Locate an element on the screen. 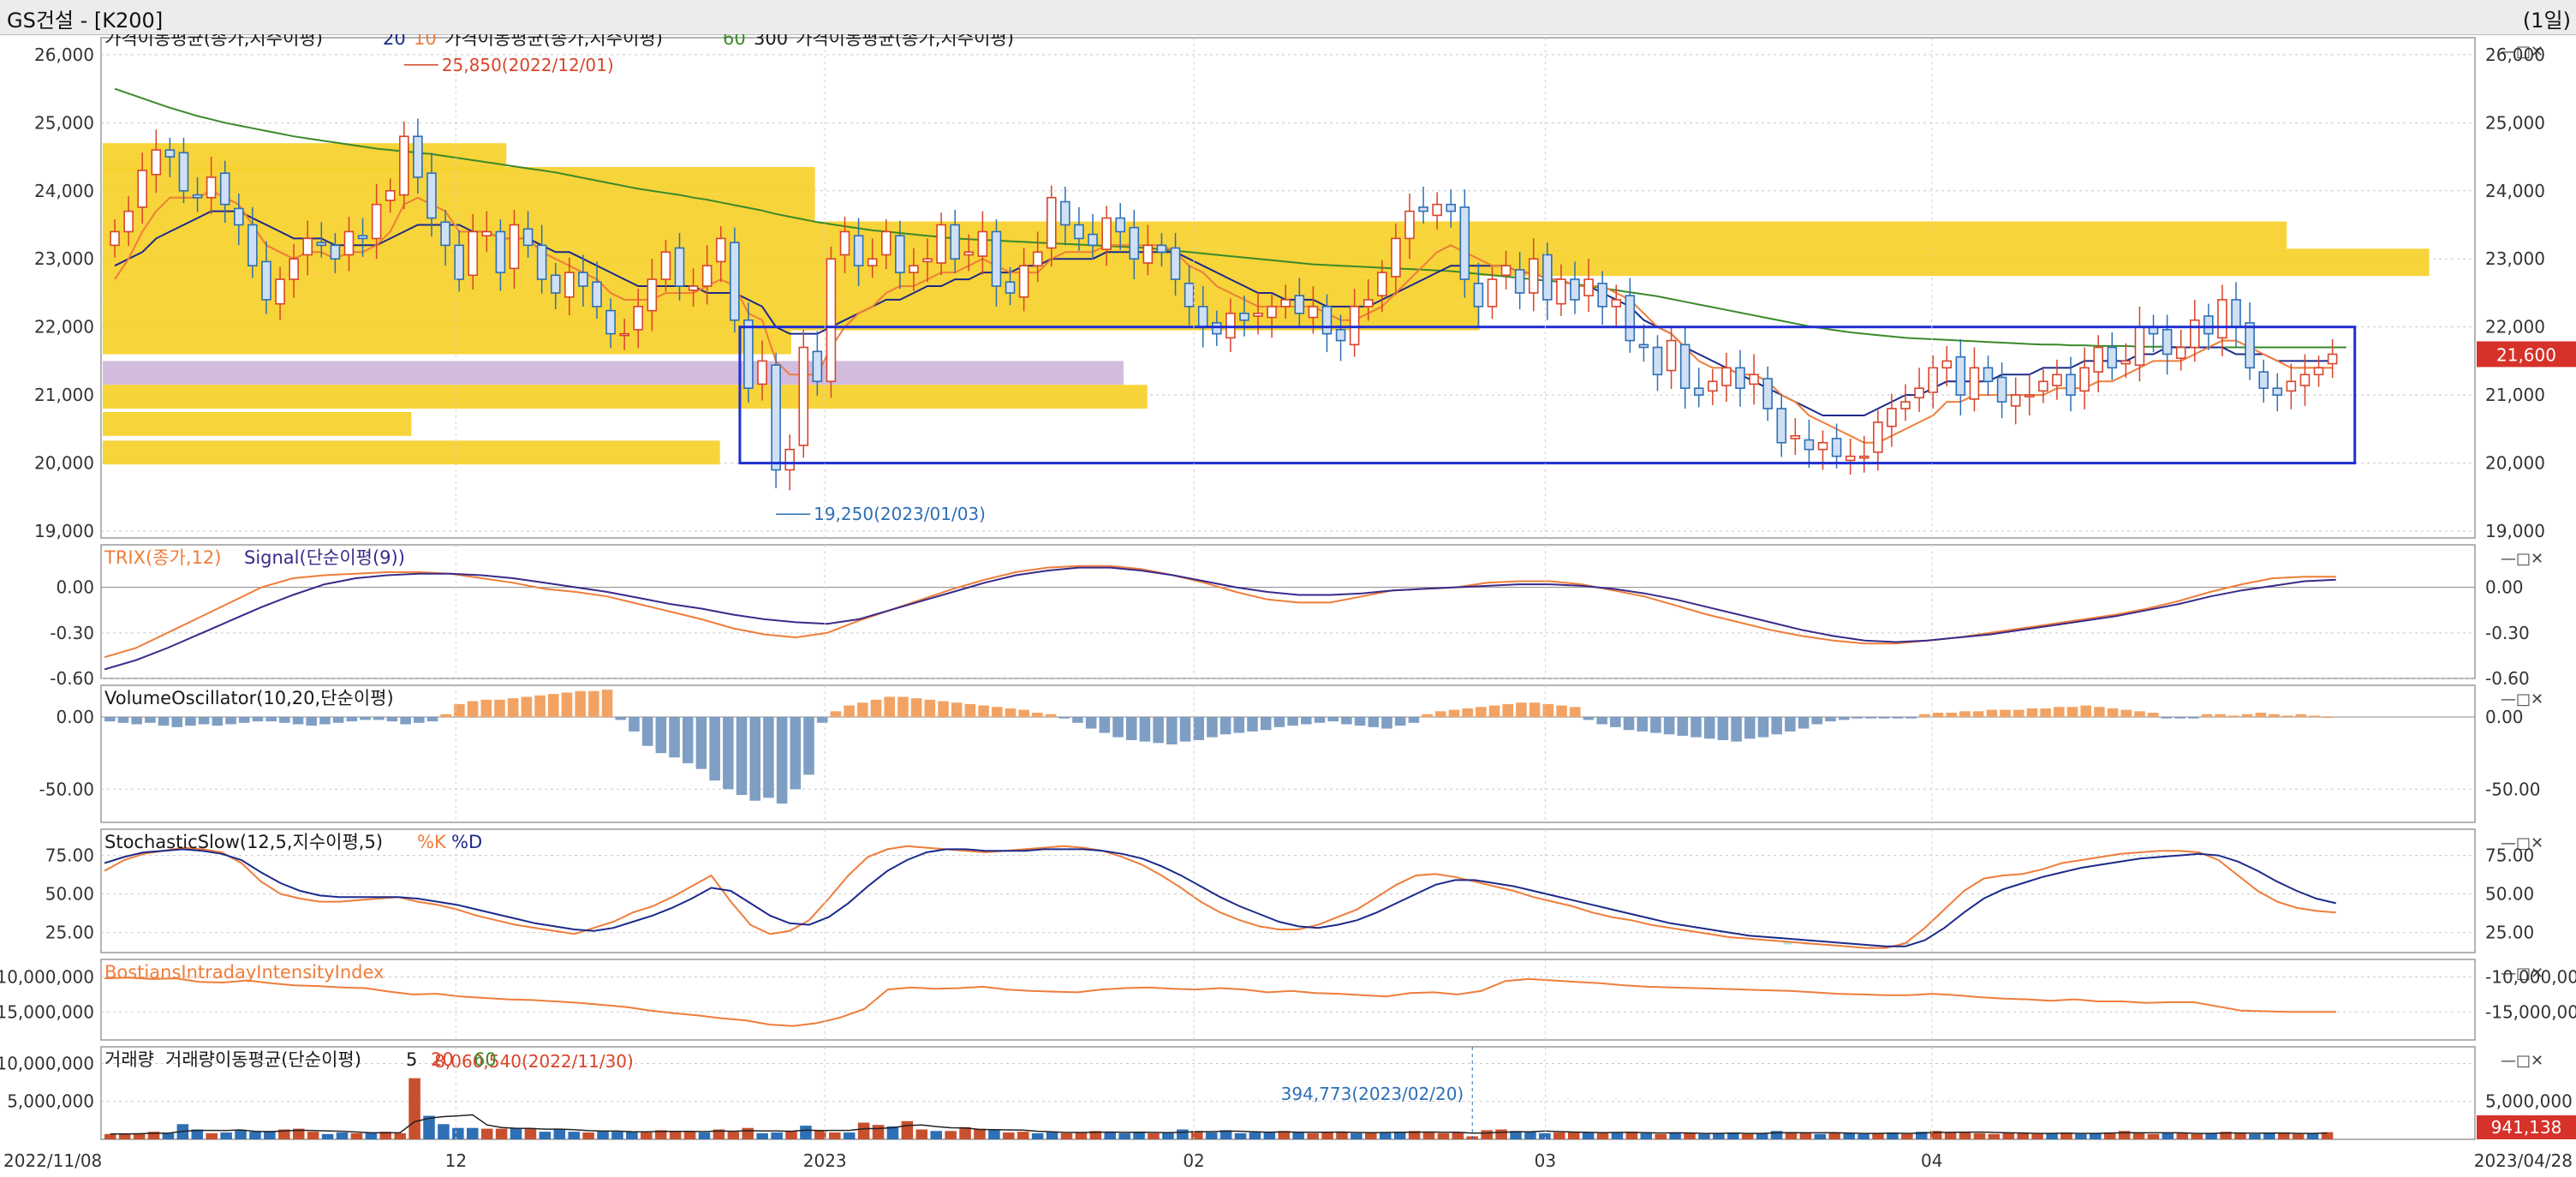  pane-controls-icon: —□✕ is located at coordinates (2522, 559).